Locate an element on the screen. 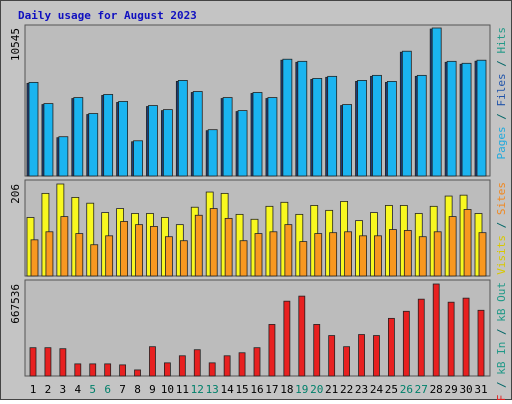  legend-entry: kB In is located at coordinates (501, 358).